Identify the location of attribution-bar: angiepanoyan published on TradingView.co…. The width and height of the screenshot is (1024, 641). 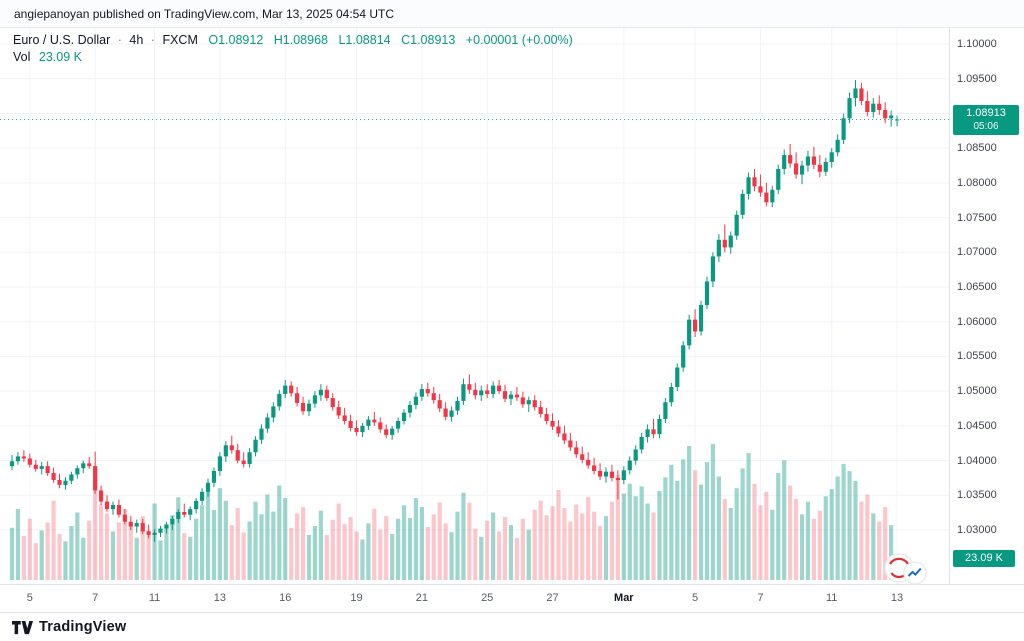
(512, 14).